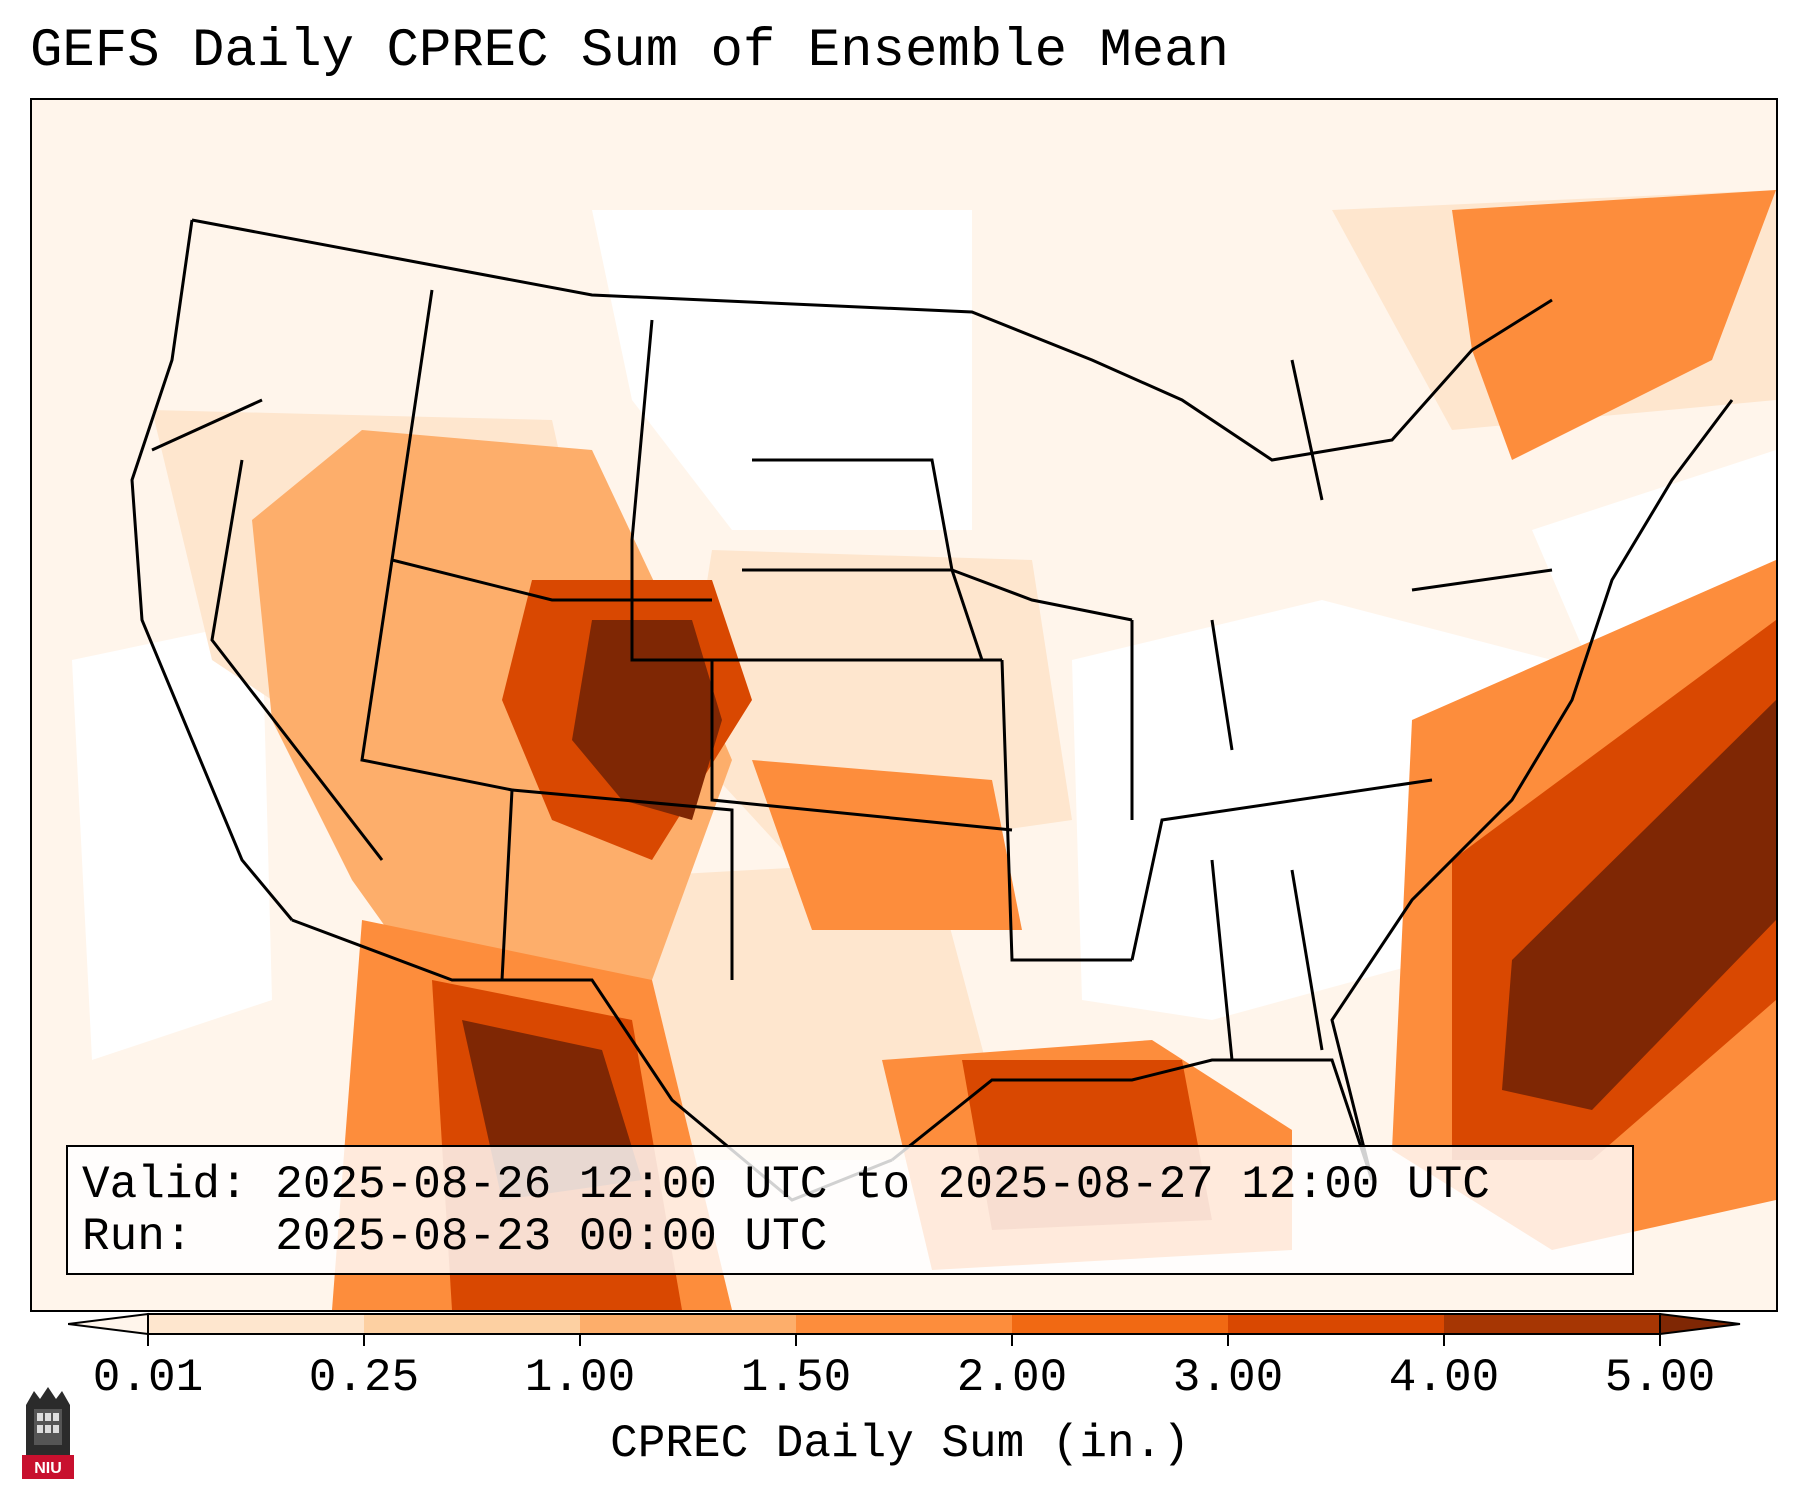 The height and width of the screenshot is (1500, 1803). What do you see at coordinates (900, 1444) in the screenshot?
I see `colorbar-label: CPREC Daily Sum (in.)` at bounding box center [900, 1444].